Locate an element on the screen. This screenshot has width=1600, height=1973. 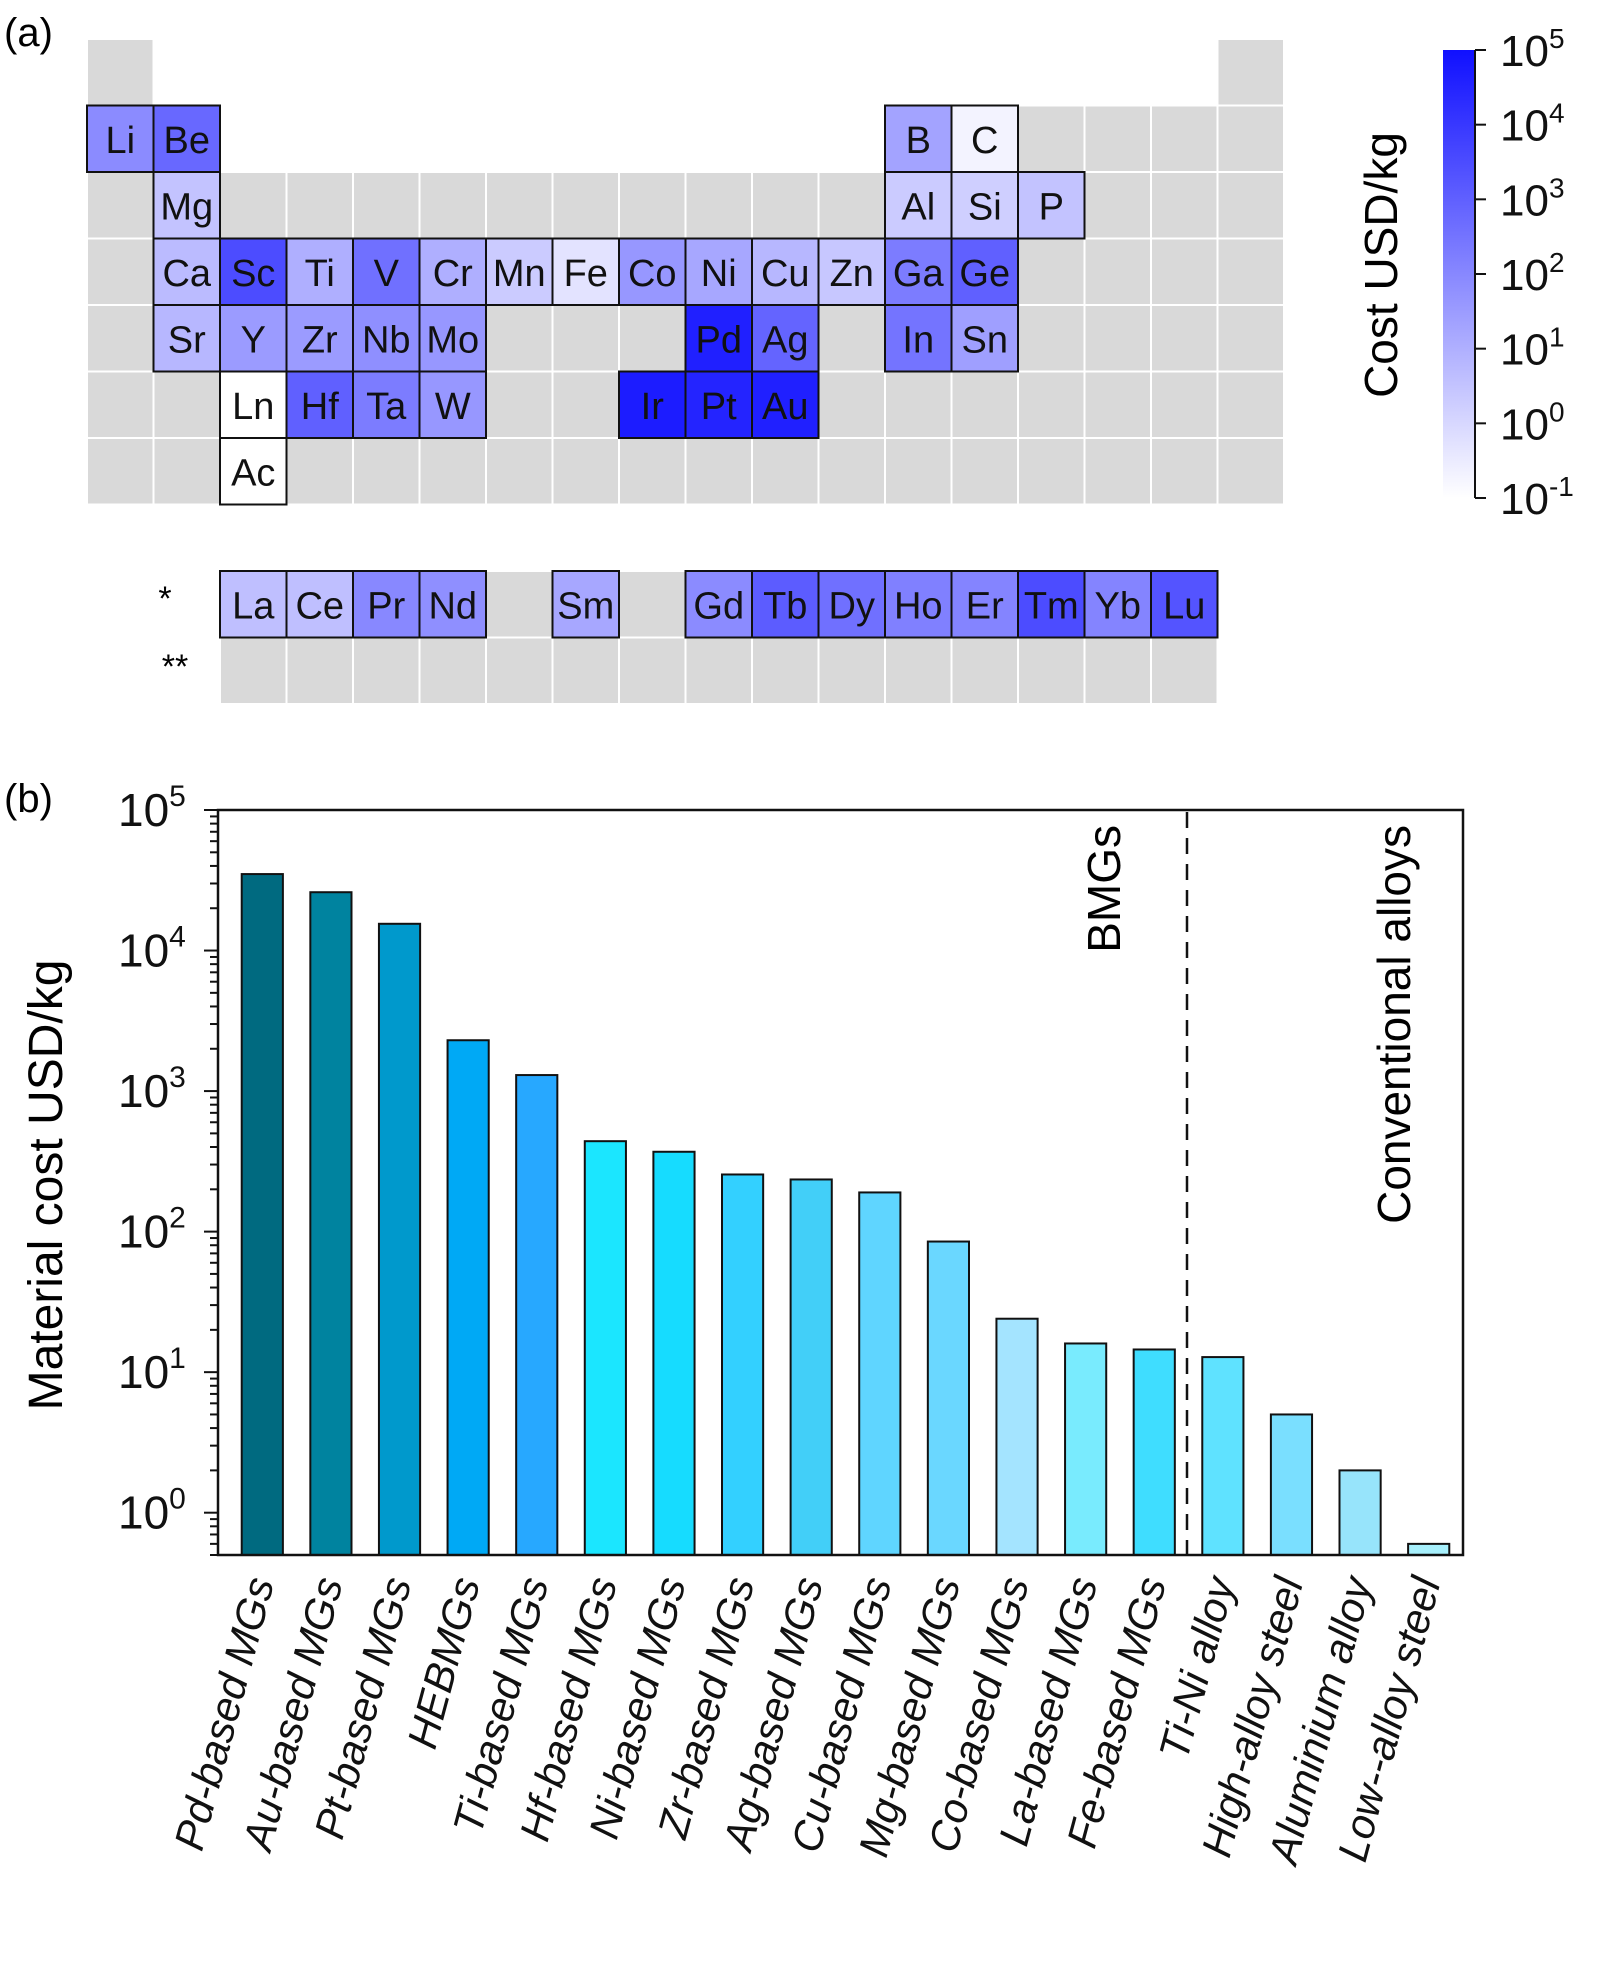
colorbar-tick-label: 10⁴ is located at coordinates (1532, 124).